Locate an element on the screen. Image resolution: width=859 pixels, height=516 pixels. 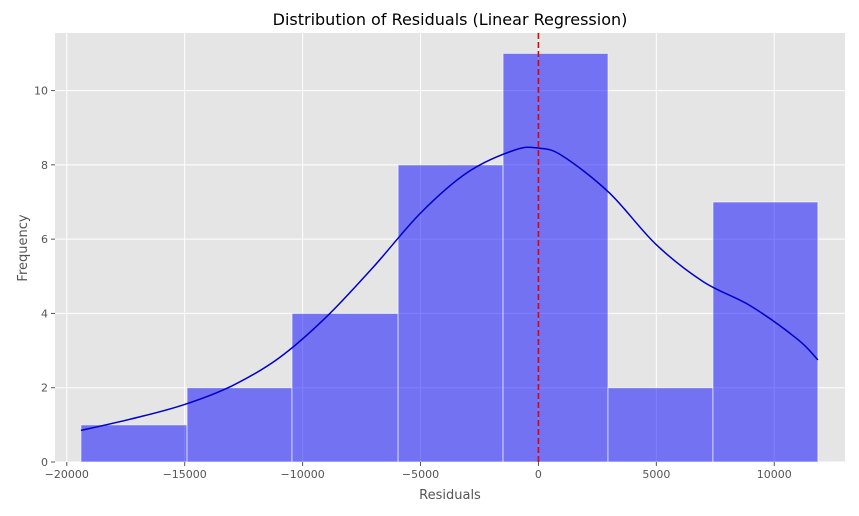
x-tick-label-3: −5000 is located at coordinates (420, 474).